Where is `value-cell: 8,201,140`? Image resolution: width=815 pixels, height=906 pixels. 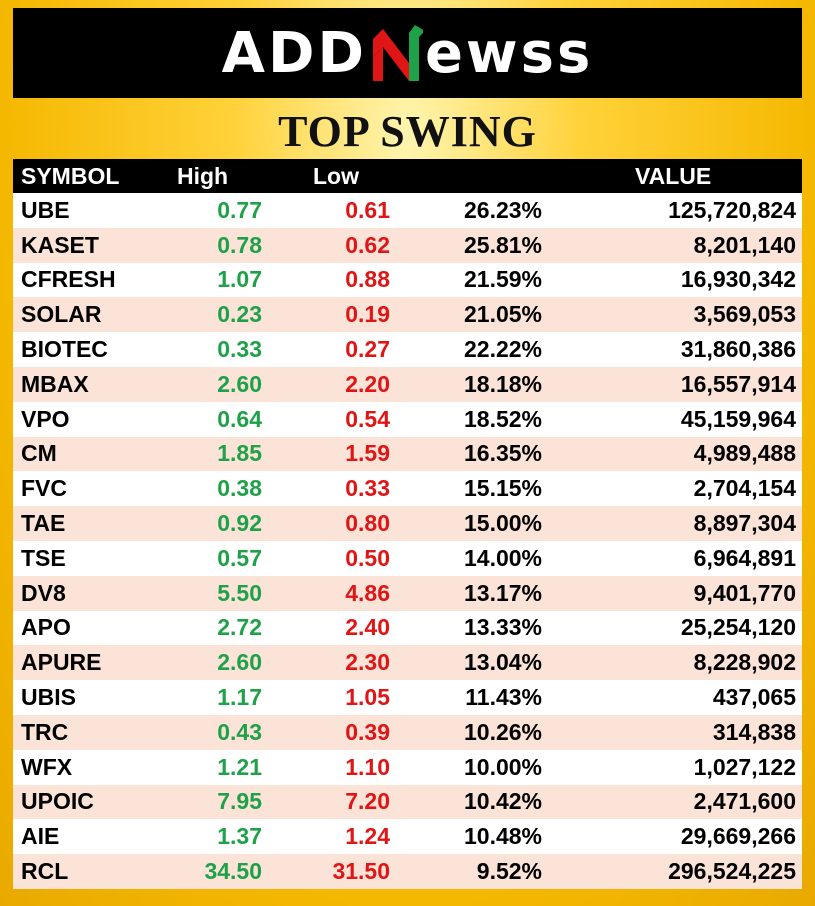
value-cell: 8,201,140 is located at coordinates (744, 244).